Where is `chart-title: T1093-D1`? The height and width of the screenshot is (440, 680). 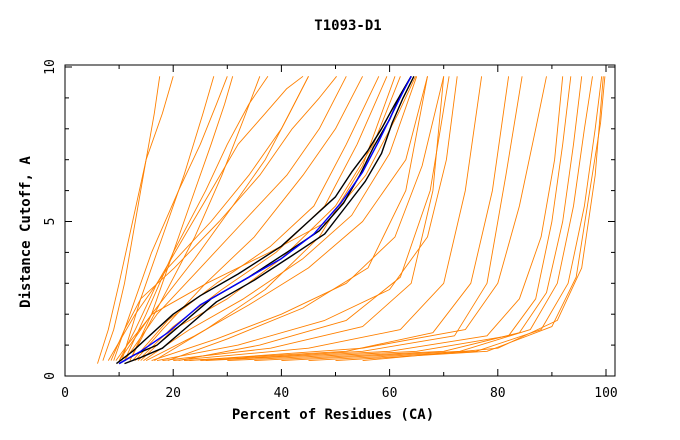
chart-title: T1093-D1 is located at coordinates (347, 26).